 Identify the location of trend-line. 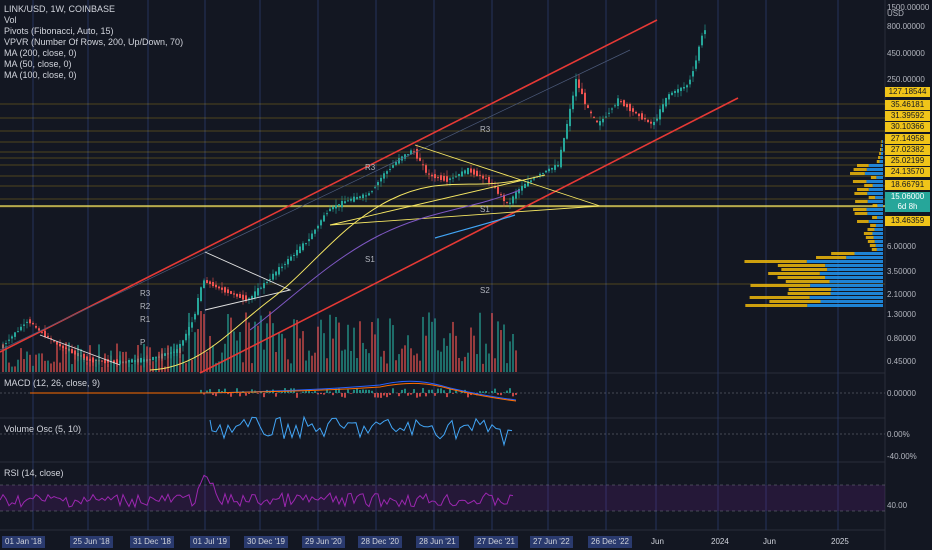
(80, 350).